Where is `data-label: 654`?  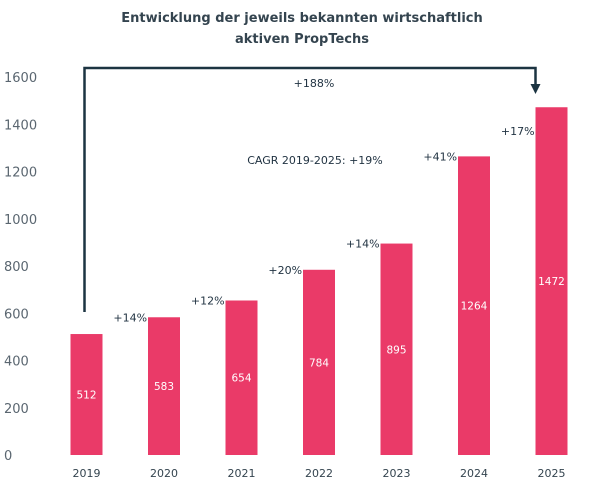
data-label: 654 is located at coordinates (241, 379).